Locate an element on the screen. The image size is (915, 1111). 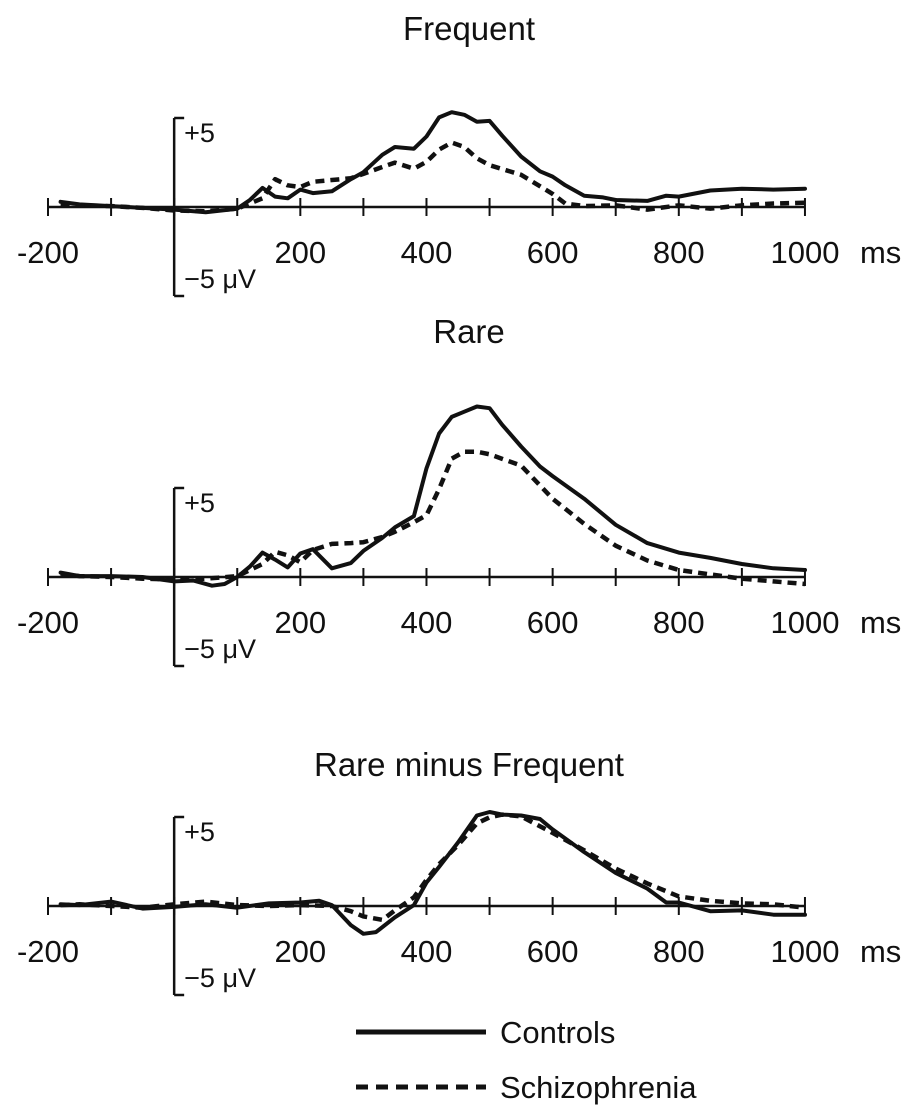
legend: Controls Schizophrenia is located at coordinates (526, 1060).